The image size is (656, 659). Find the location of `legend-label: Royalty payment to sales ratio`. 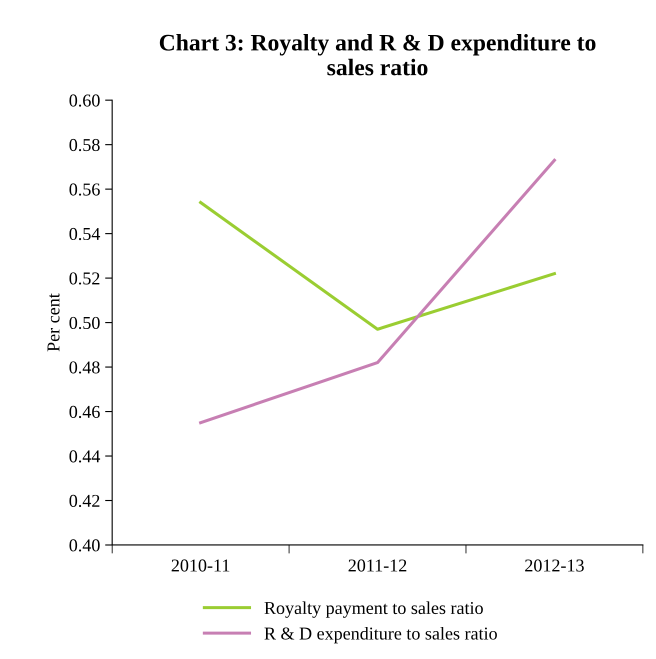

legend-label: Royalty payment to sales ratio is located at coordinates (373, 609).